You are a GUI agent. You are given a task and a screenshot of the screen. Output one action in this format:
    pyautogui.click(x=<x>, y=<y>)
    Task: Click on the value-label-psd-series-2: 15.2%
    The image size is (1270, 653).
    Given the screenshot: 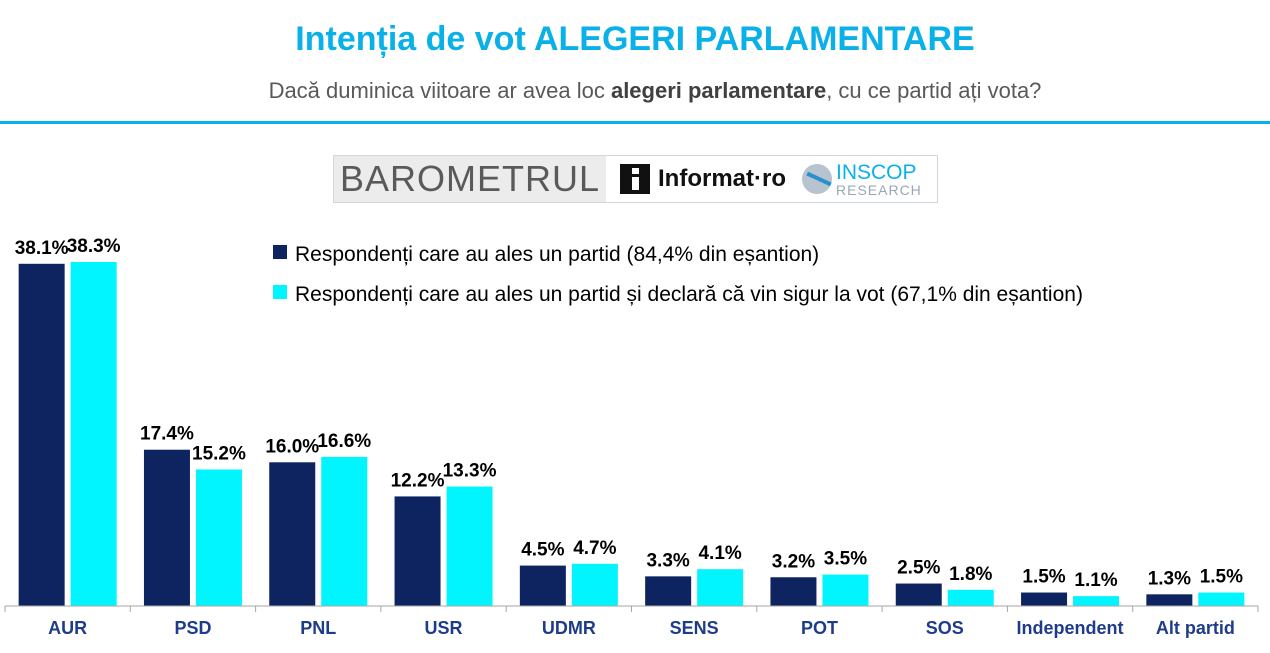 What is the action you would take?
    pyautogui.click(x=219, y=453)
    